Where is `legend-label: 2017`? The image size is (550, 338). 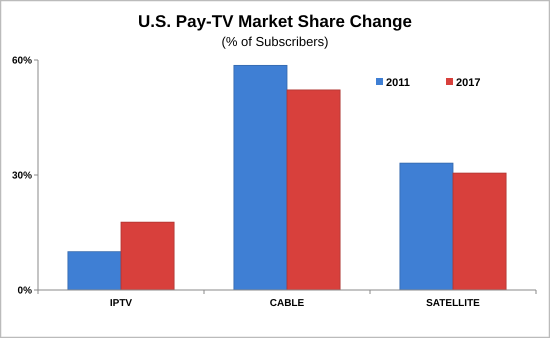
legend-label: 2017 is located at coordinates (468, 82).